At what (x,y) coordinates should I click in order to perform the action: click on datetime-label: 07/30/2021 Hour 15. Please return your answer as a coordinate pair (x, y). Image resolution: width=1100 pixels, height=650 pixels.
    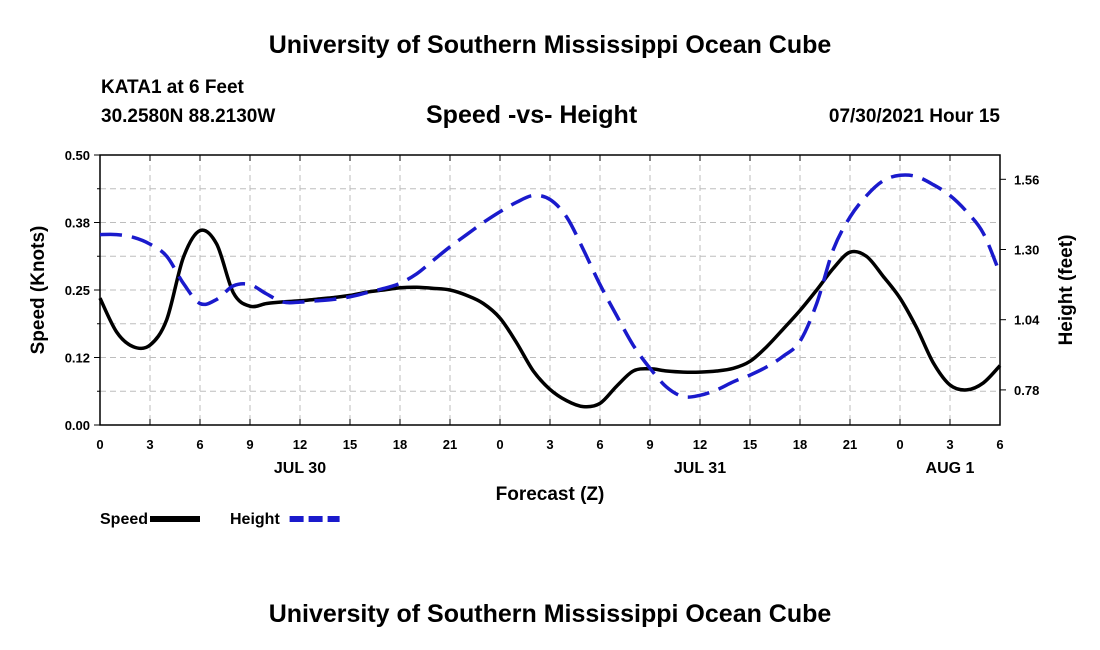
    Looking at the image, I should click on (914, 116).